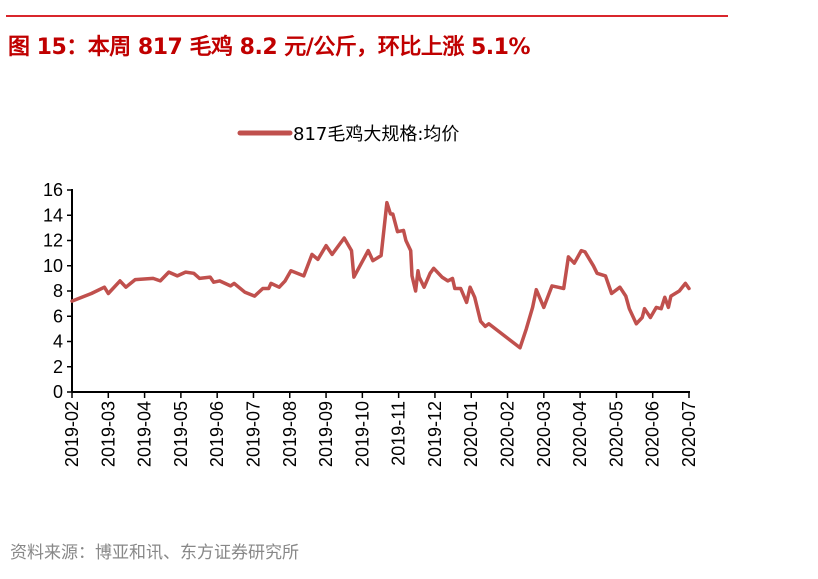 Image resolution: width=818 pixels, height=579 pixels. I want to click on legend: 817毛鸡大规格:均价, so click(348, 134).